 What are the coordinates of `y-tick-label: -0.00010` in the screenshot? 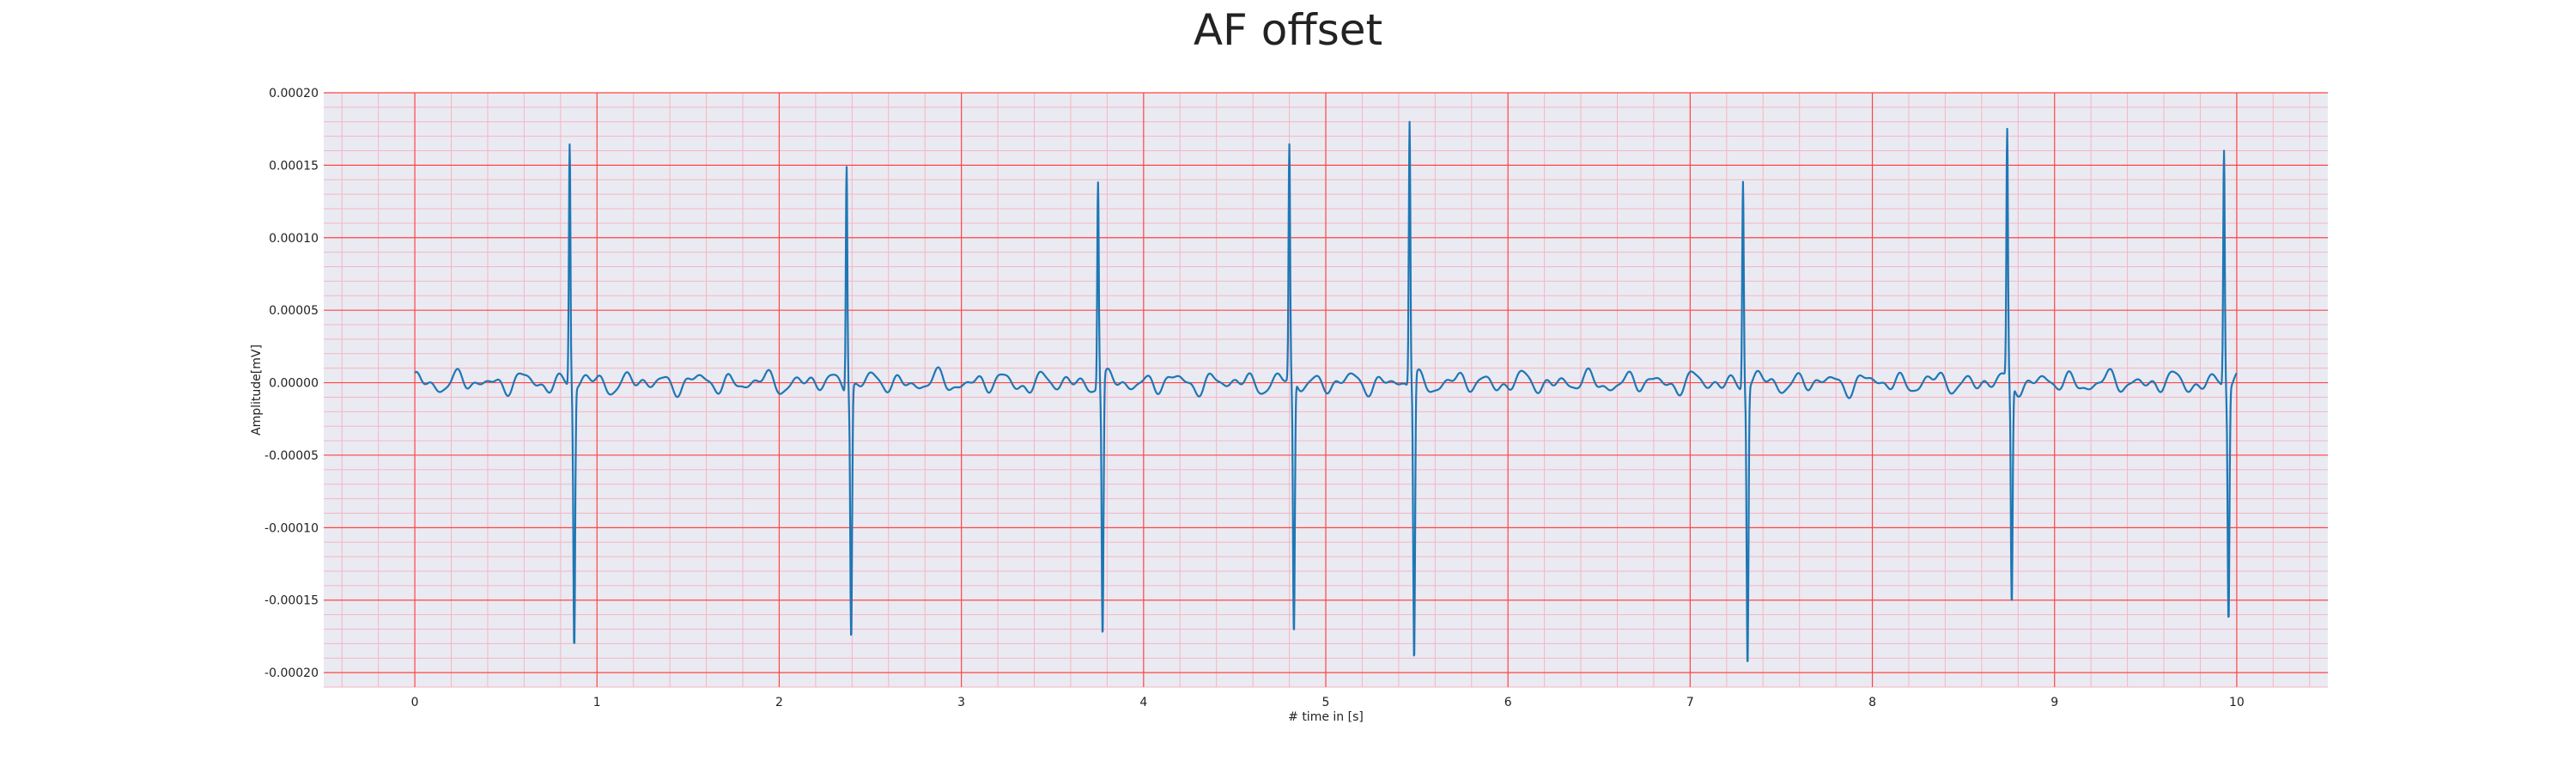 It's located at (291, 528).